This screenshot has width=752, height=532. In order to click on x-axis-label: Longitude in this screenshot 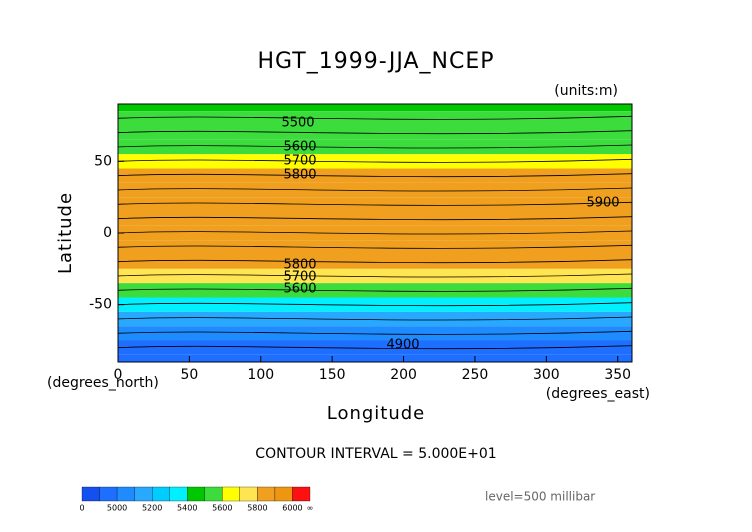, I will do `click(376, 413)`.